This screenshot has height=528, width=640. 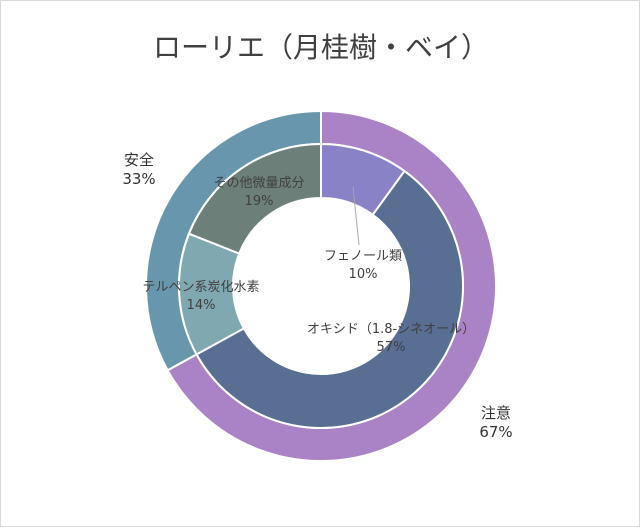 I want to click on outer-slice-1-label: 安全, so click(x=139, y=160).